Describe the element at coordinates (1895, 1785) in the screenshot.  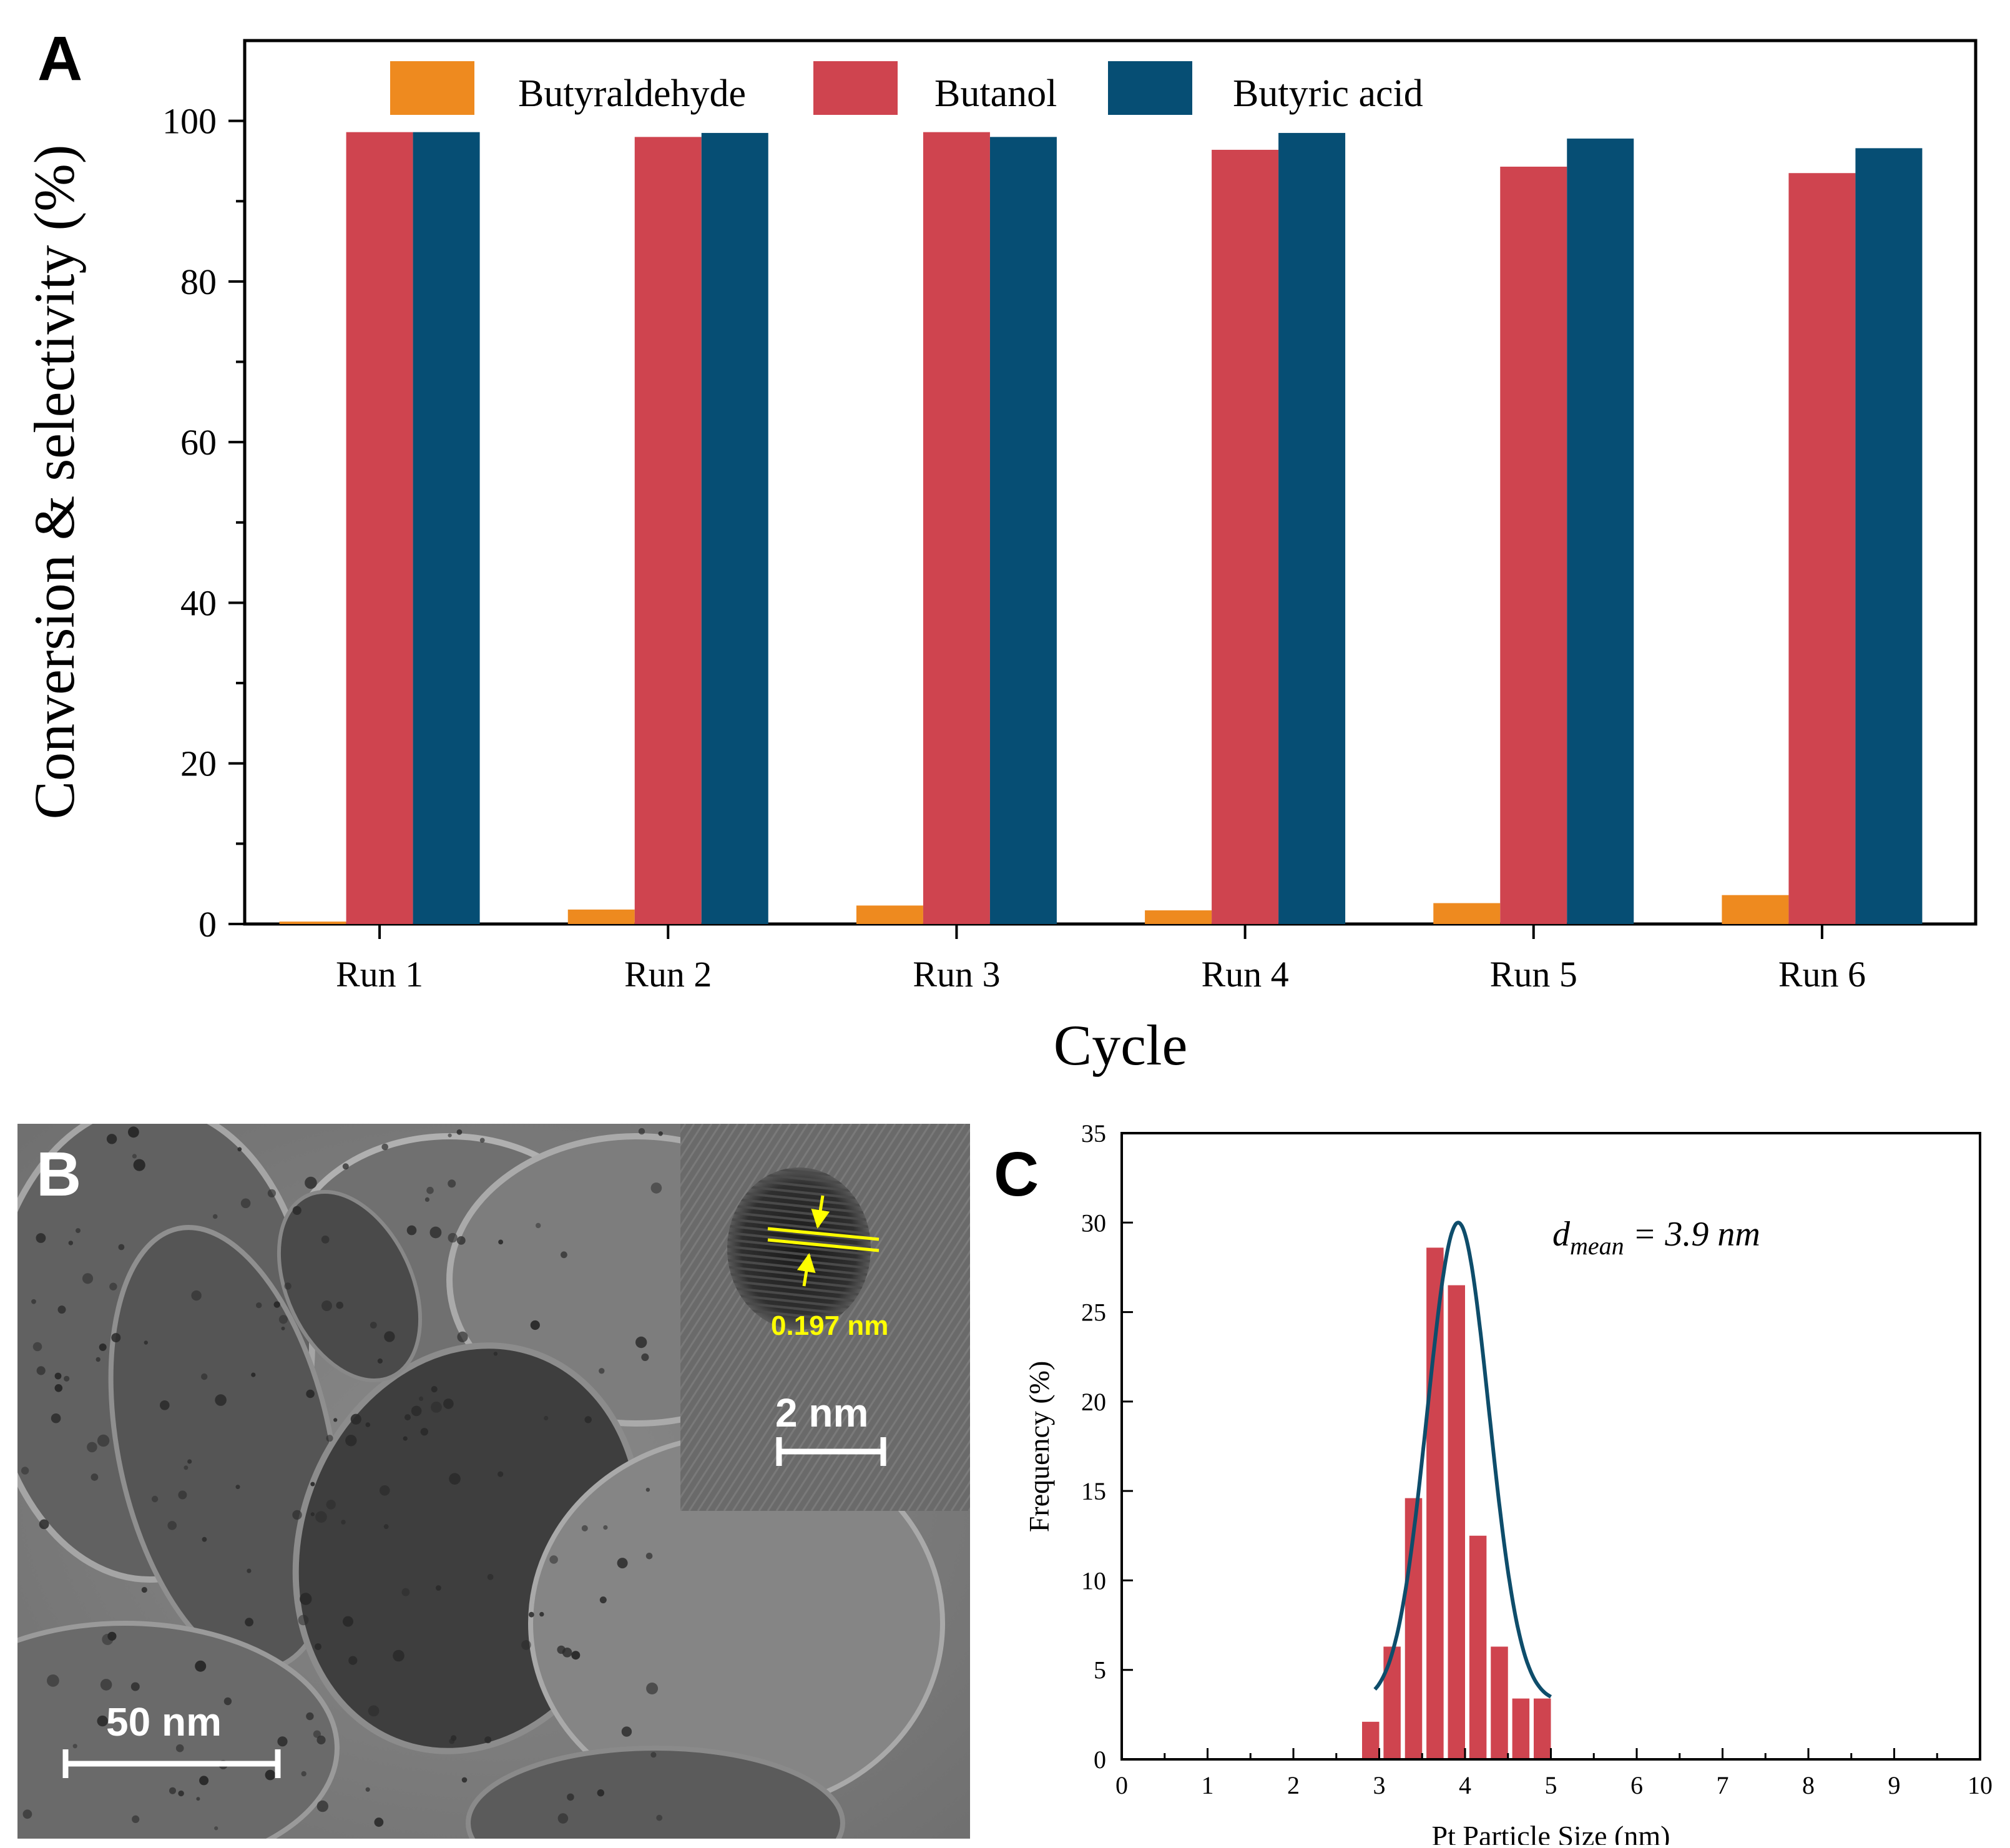
I see `x-tick-label: 9` at that location.